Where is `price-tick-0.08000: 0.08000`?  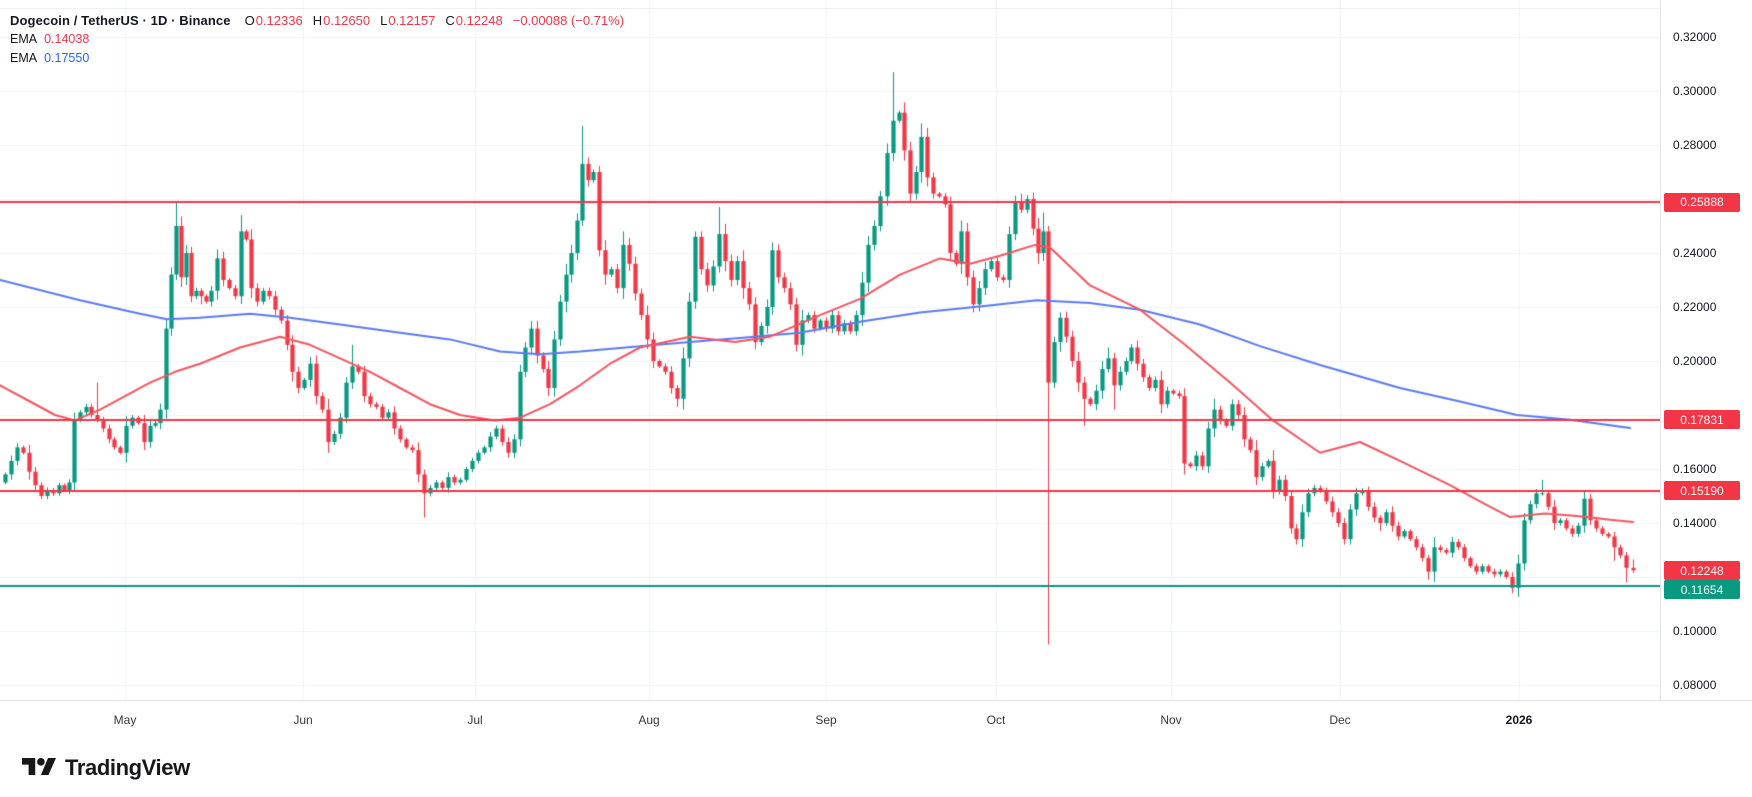 price-tick-0.08000: 0.08000 is located at coordinates (1695, 685).